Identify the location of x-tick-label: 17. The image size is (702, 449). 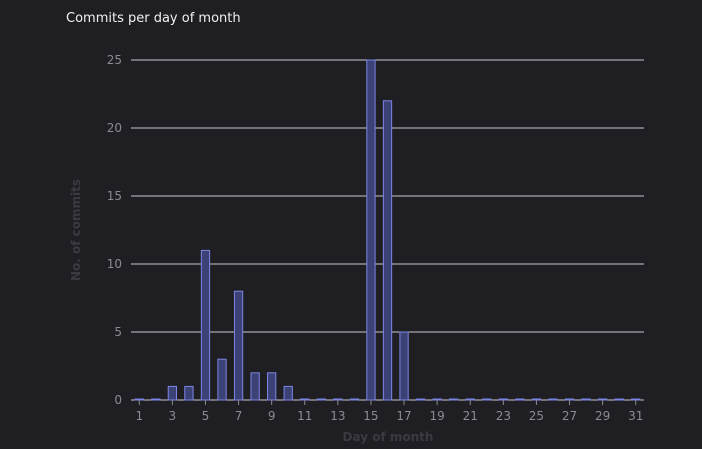
(403, 416).